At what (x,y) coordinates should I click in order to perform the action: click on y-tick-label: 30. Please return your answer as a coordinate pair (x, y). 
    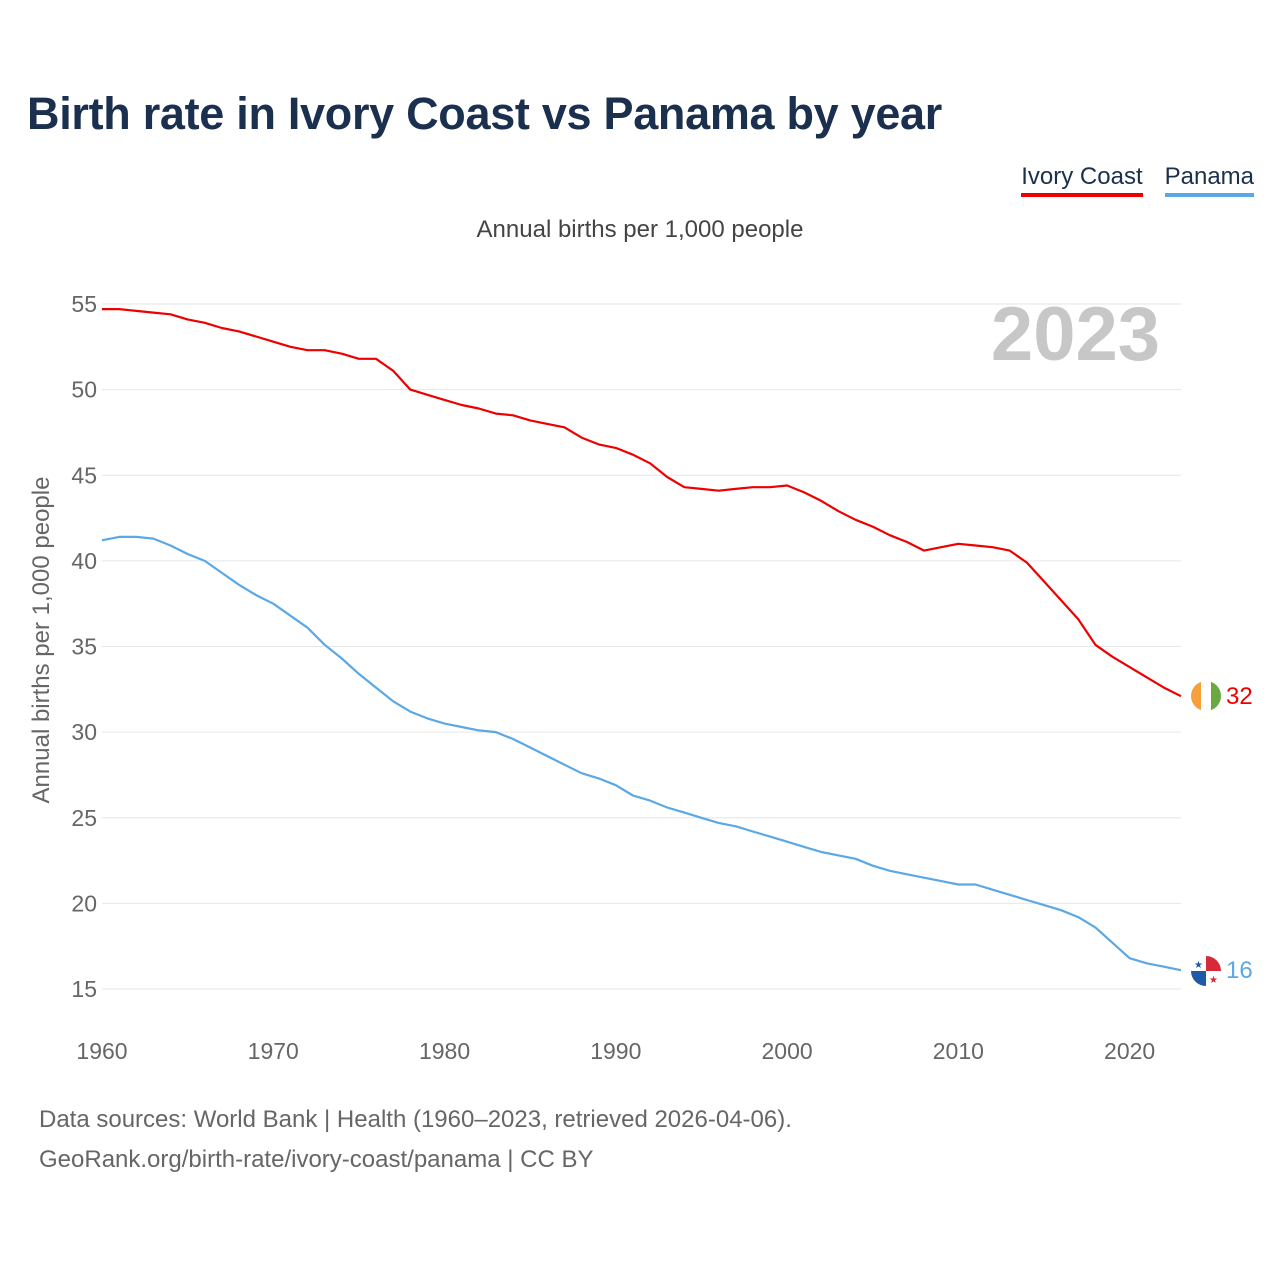
    Looking at the image, I should click on (84, 732).